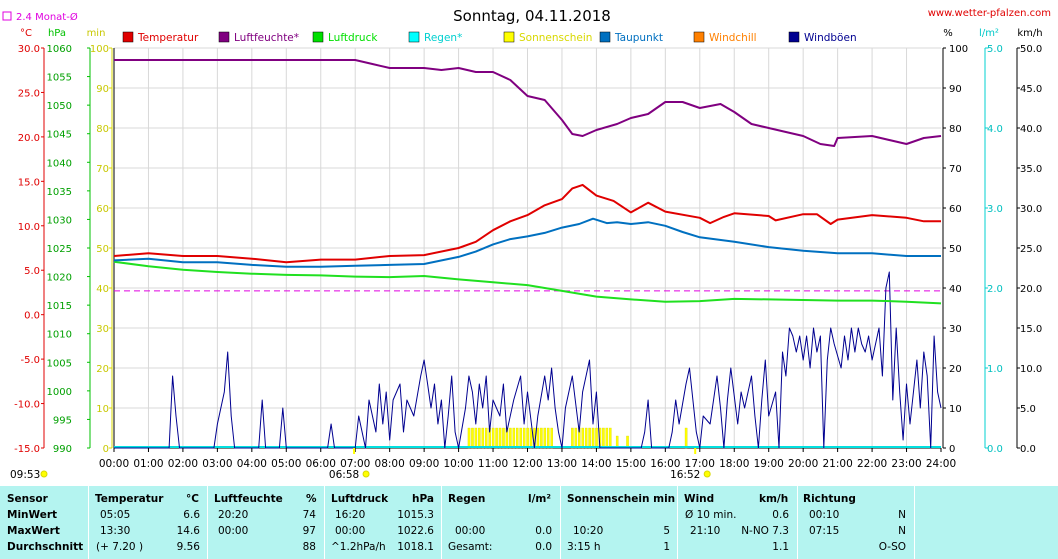 Image resolution: width=1058 pixels, height=559 pixels. I want to click on legend-item: Taupunkt, so click(631, 37).